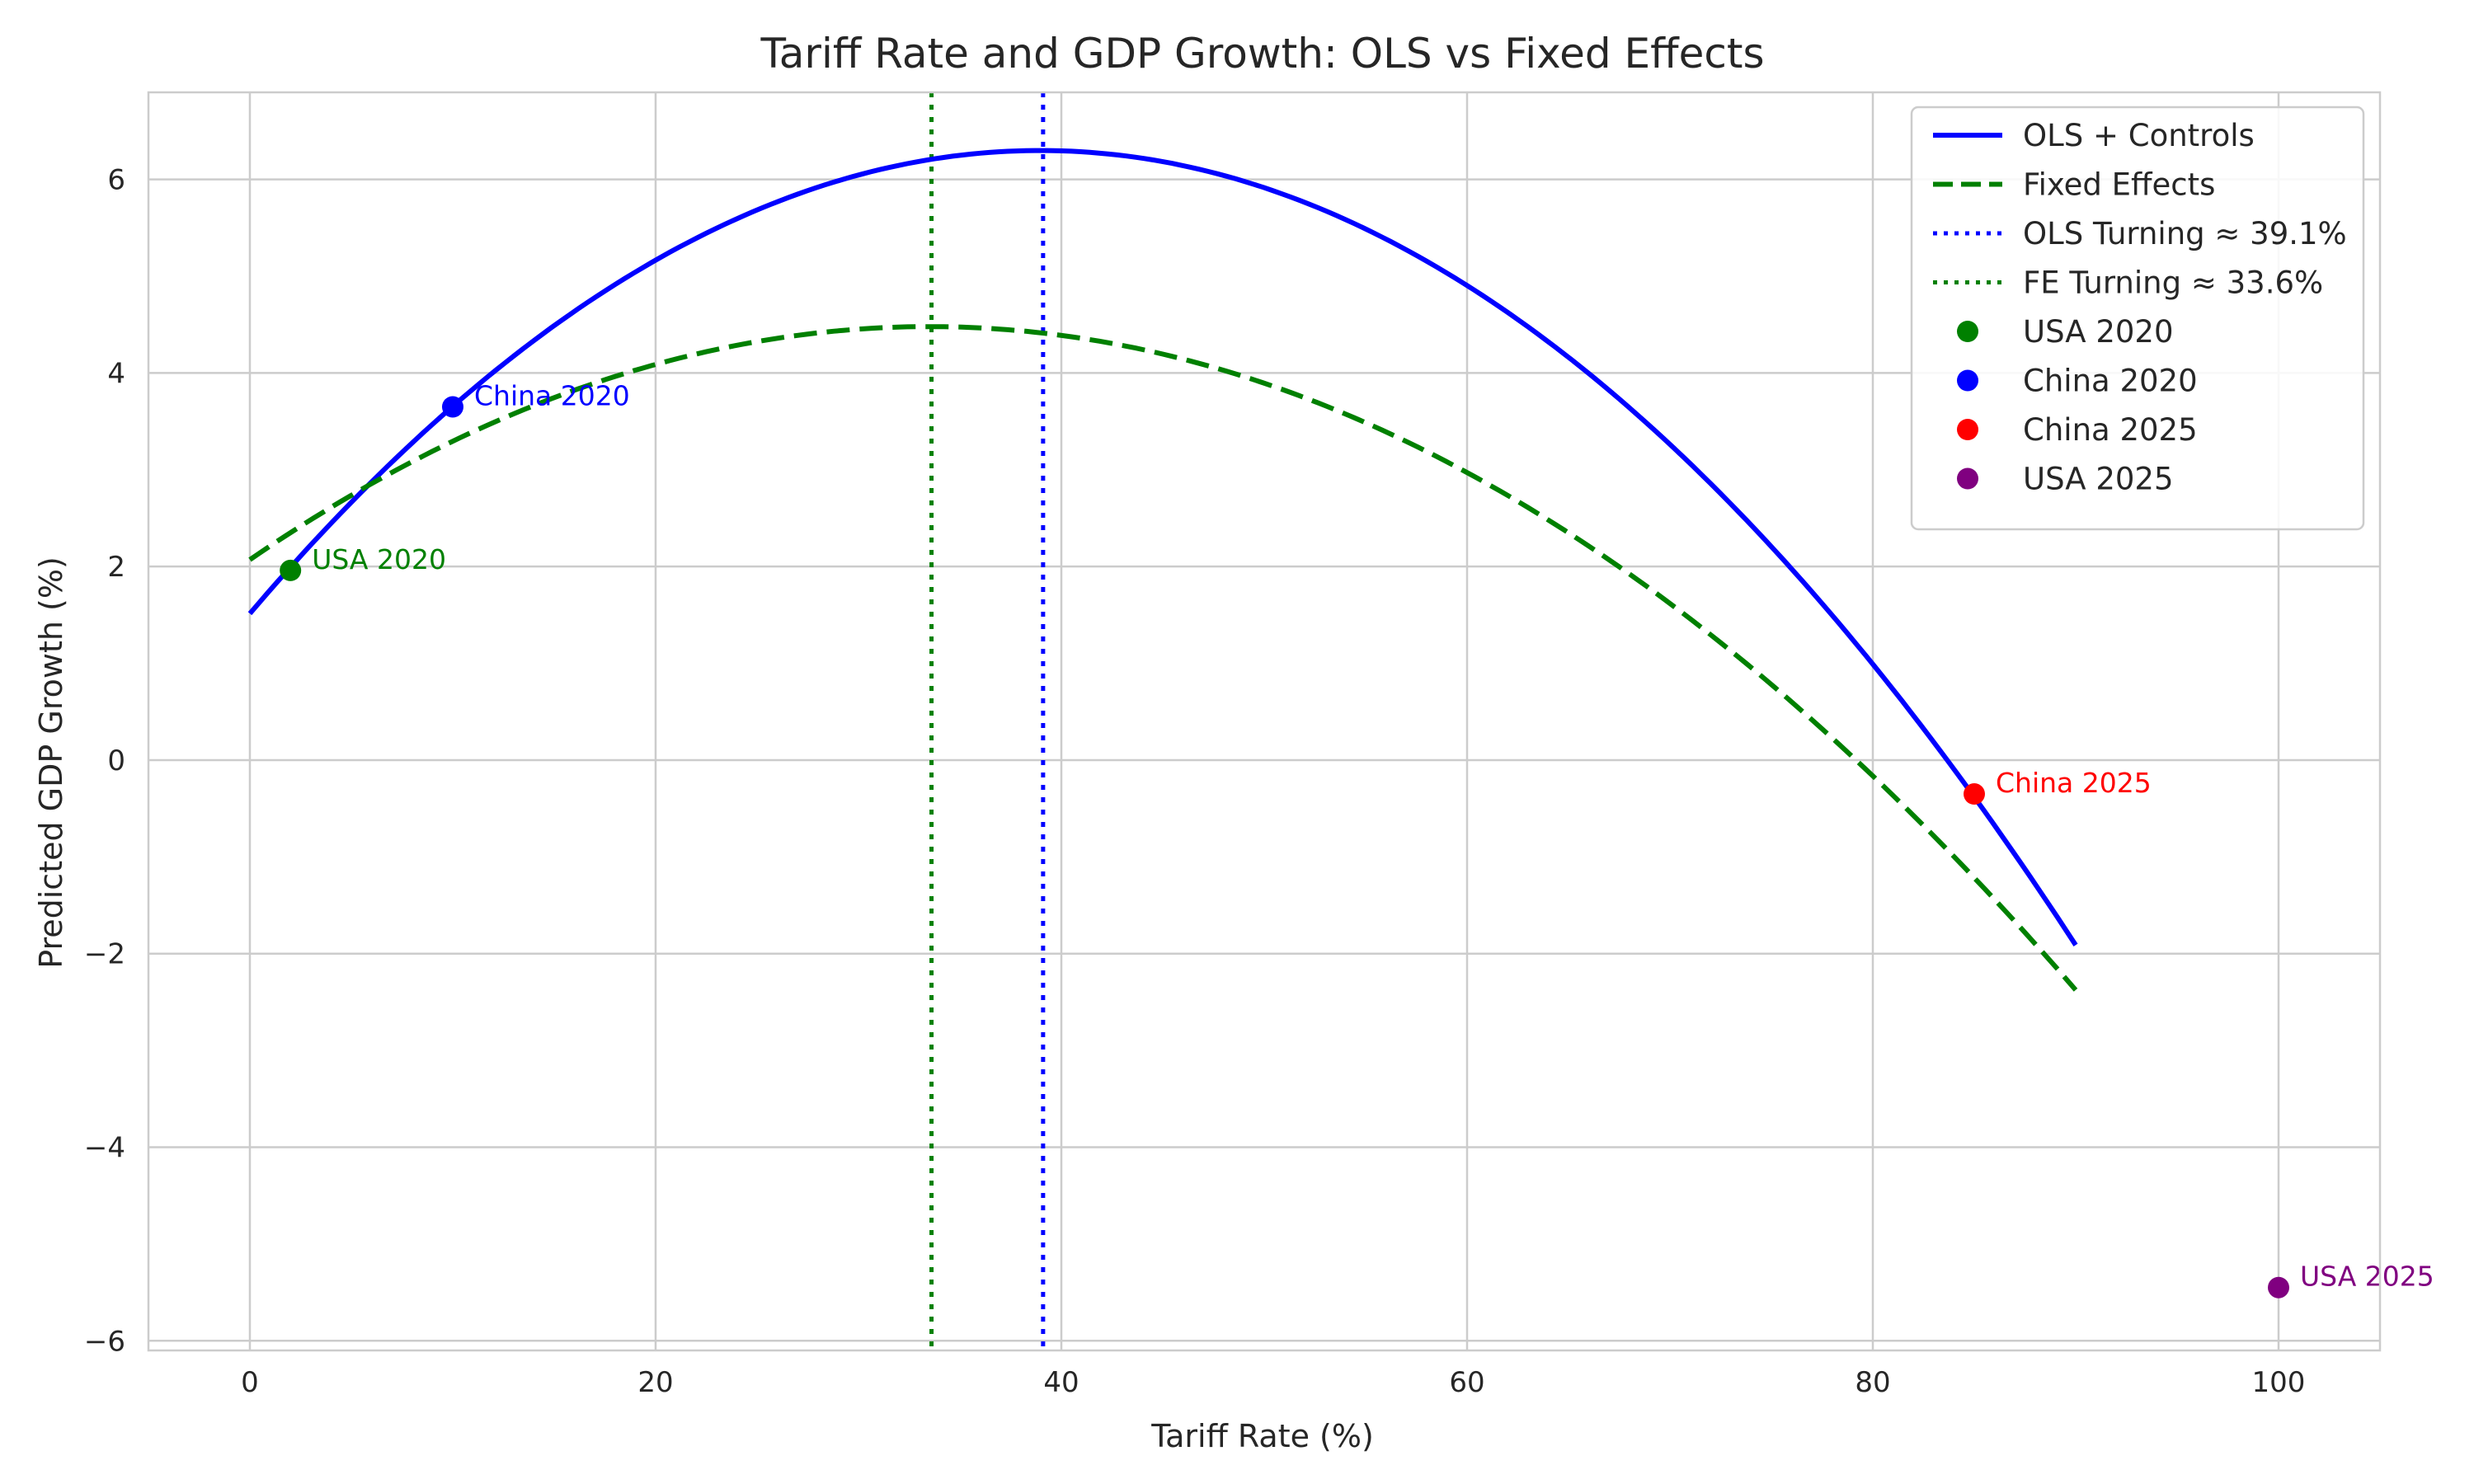 Image resolution: width=2474 pixels, height=1484 pixels. What do you see at coordinates (2110, 430) in the screenshot?
I see `legend-label: China 2025` at bounding box center [2110, 430].